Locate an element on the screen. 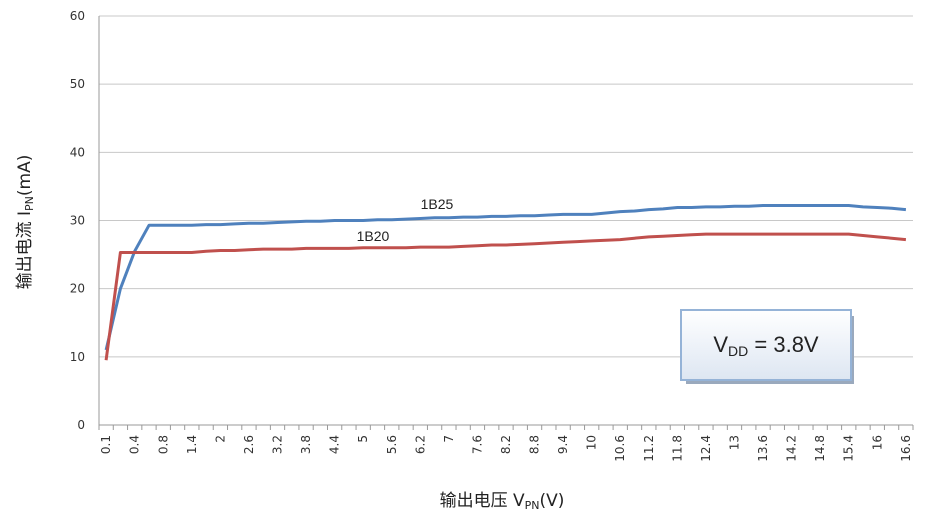 This screenshot has height=519, width=928. x-tick-label: 8.8 is located at coordinates (535, 444).